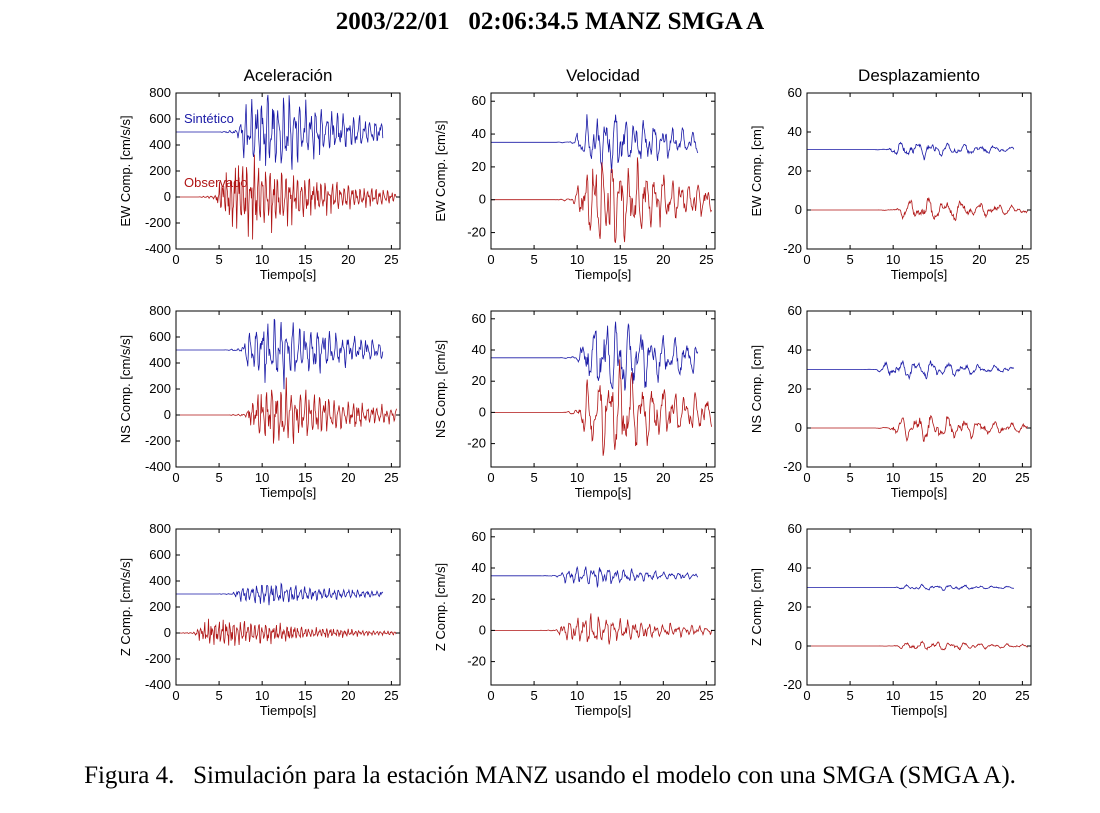  Describe the element at coordinates (125, 170) in the screenshot. I see `y-axis-label: EW Comp. [cm/s/s]` at that location.